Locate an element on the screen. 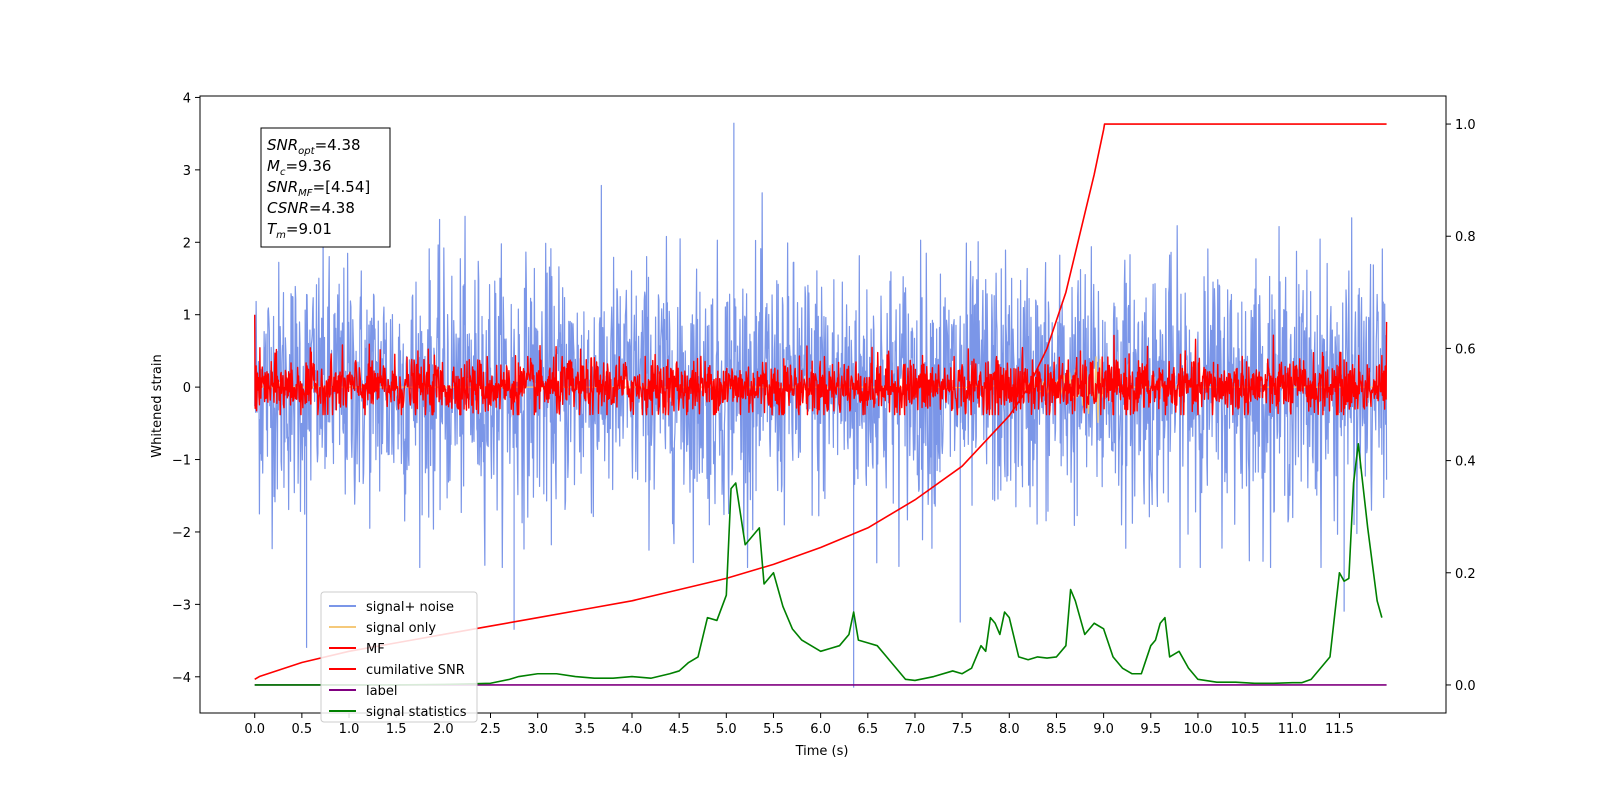 Image resolution: width=1600 pixels, height=800 pixels. series-line-mf is located at coordinates (821, 365).